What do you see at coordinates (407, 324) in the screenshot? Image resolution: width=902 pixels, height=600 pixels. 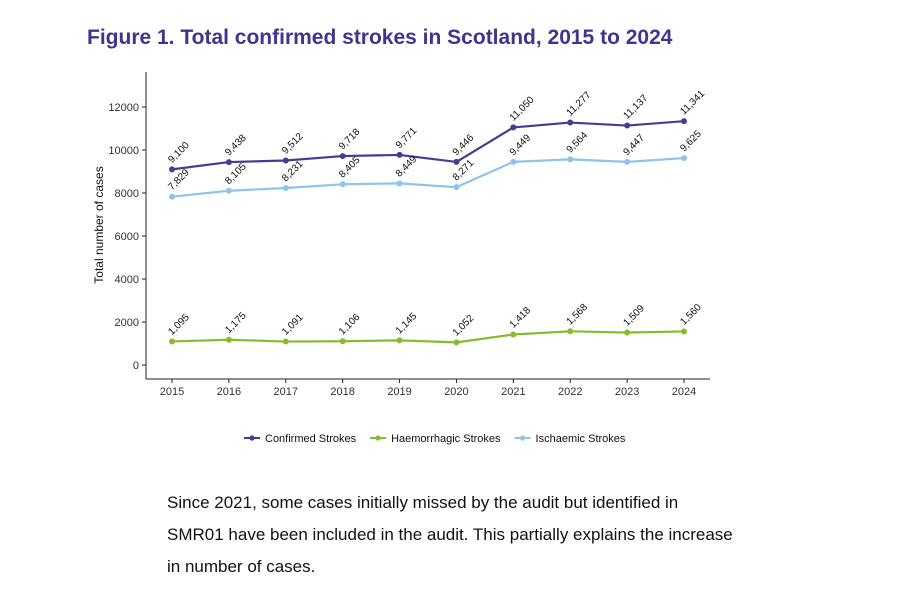 I see `haemorrhagic-strokes-data-label: 1,145` at bounding box center [407, 324].